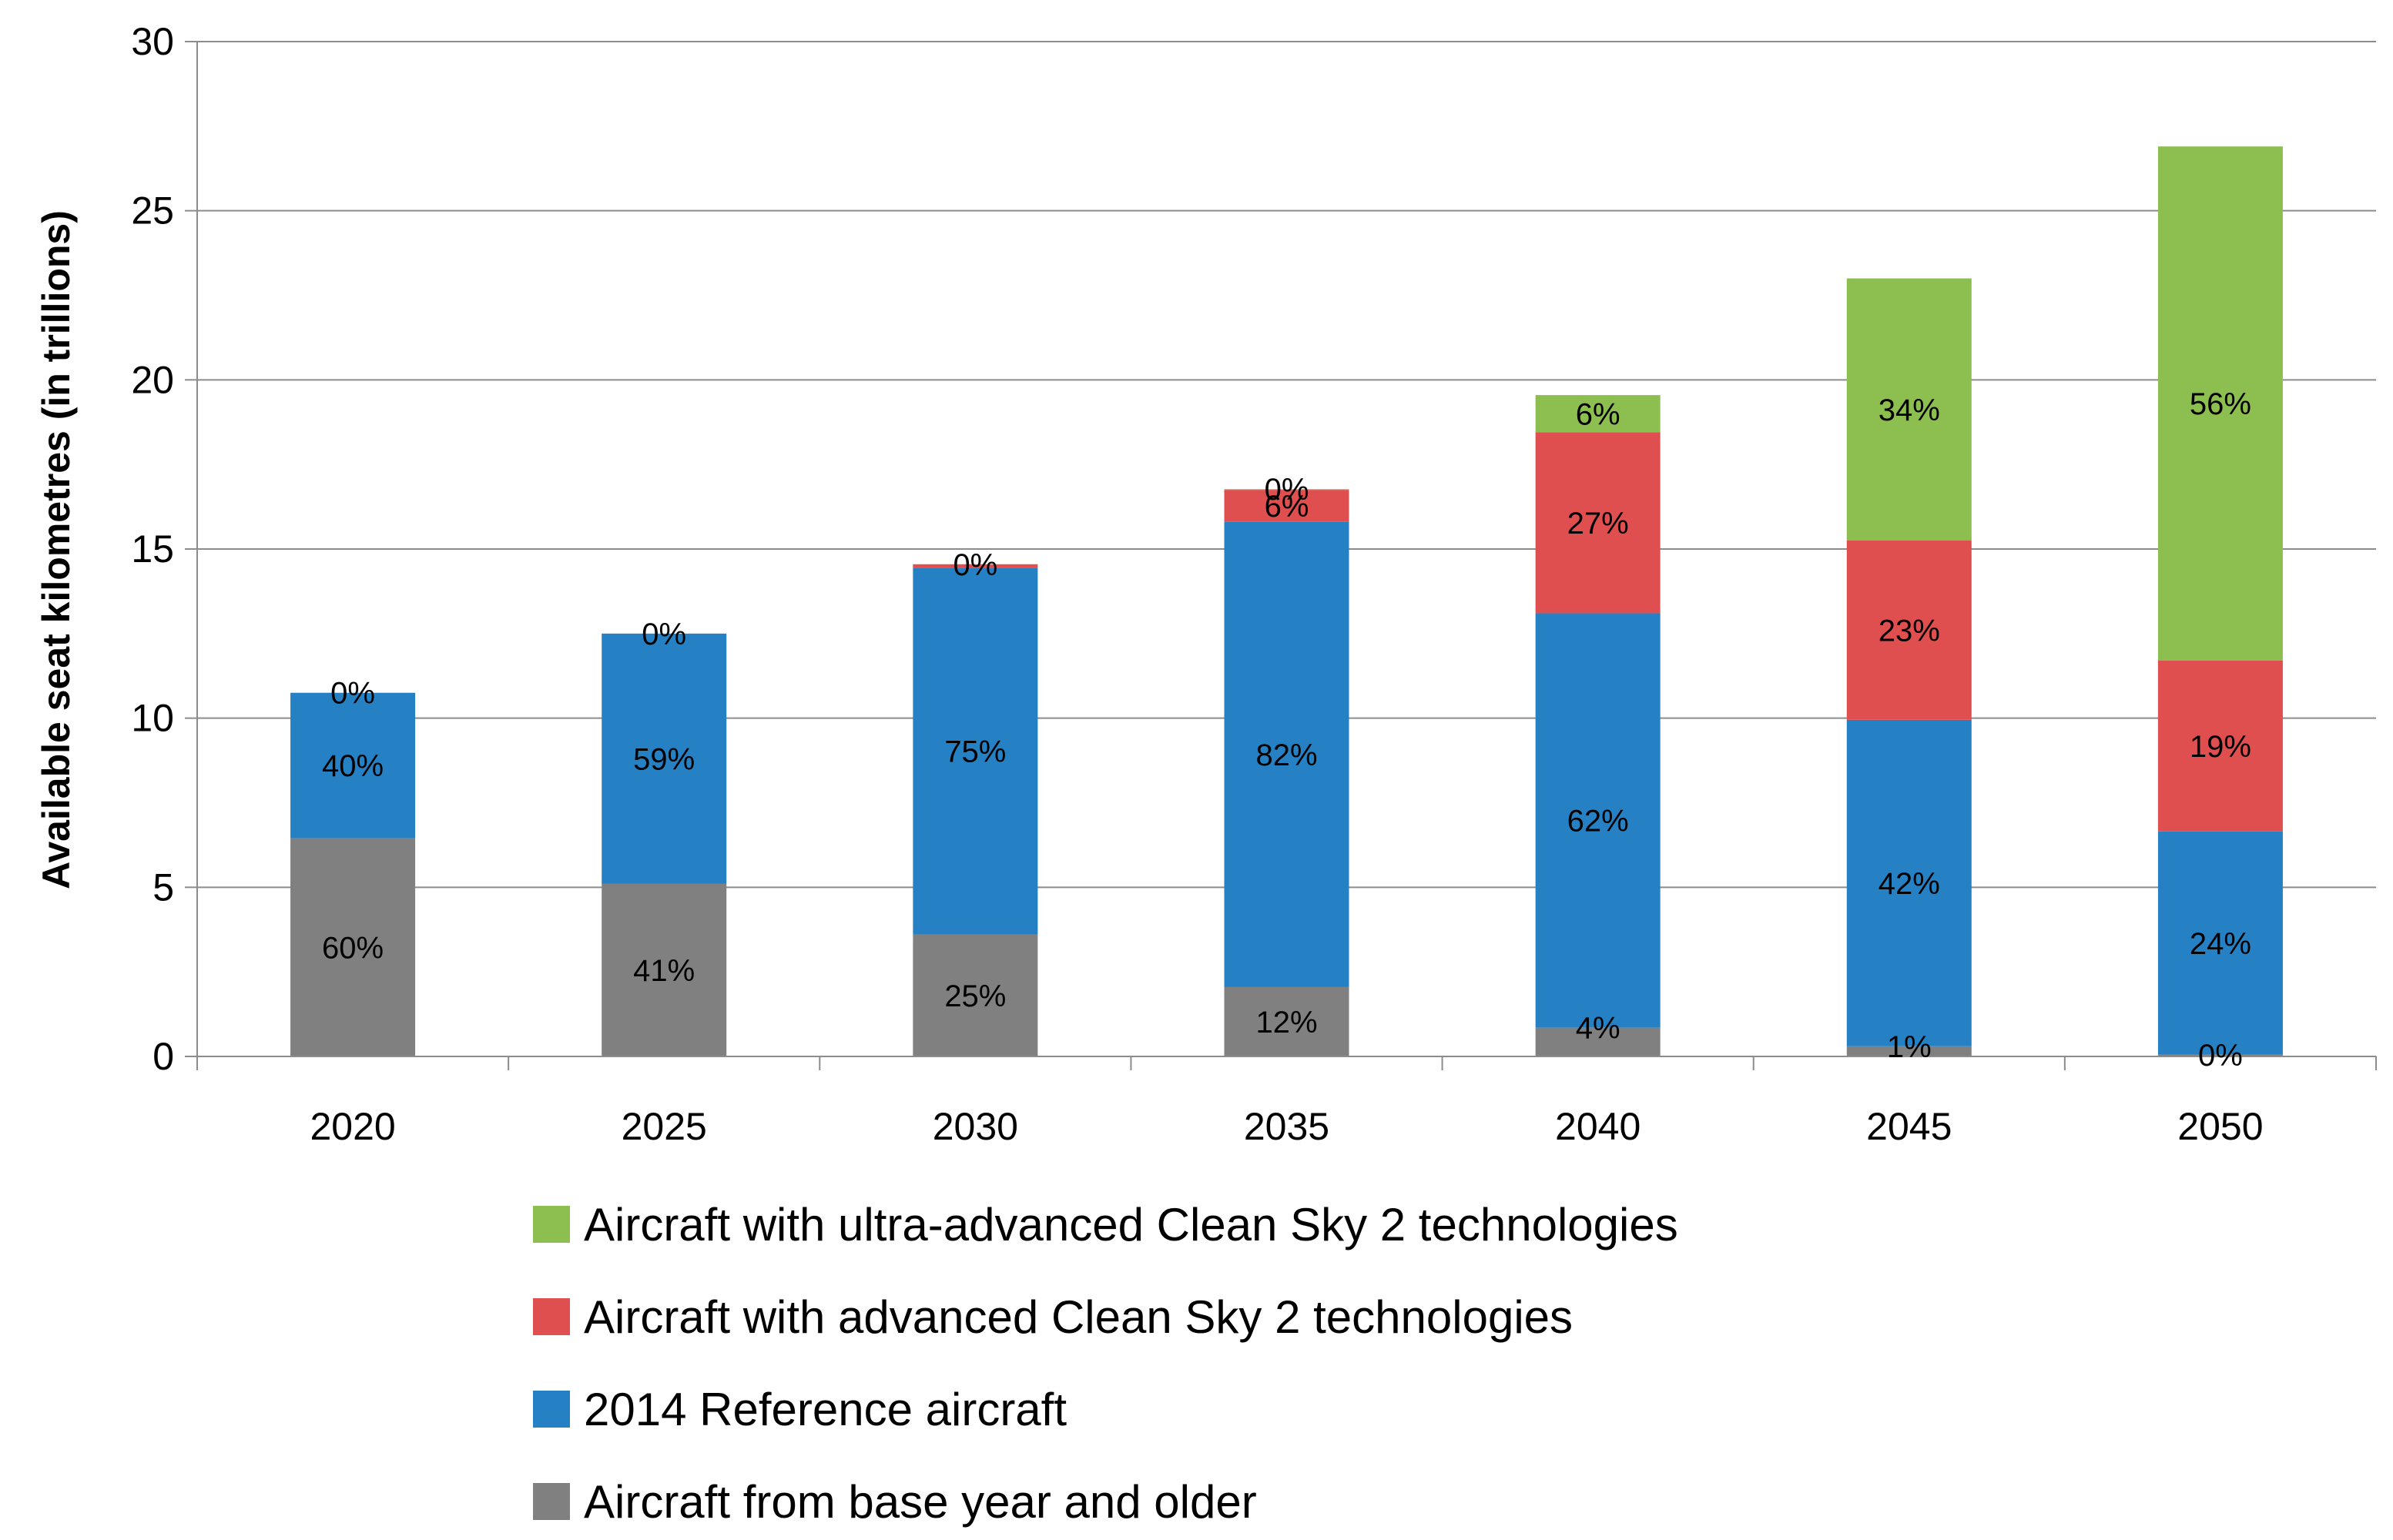  What do you see at coordinates (153, 549) in the screenshot?
I see `y-tick-label: 15` at bounding box center [153, 549].